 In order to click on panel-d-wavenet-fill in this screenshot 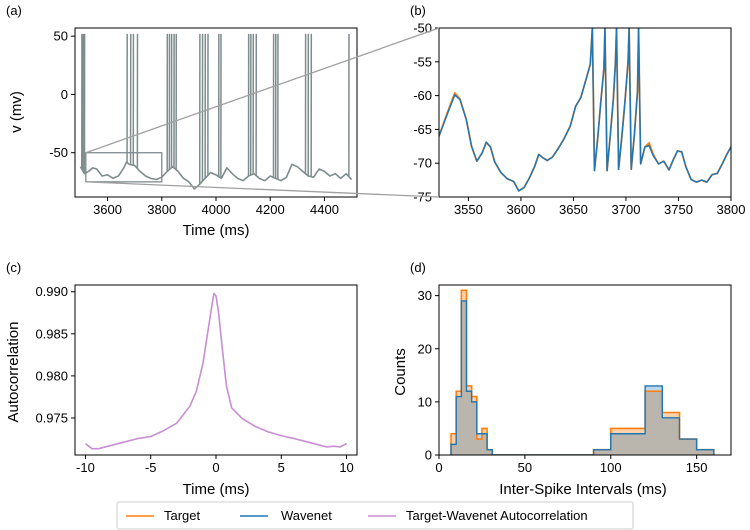, I will do `click(582, 377)`.